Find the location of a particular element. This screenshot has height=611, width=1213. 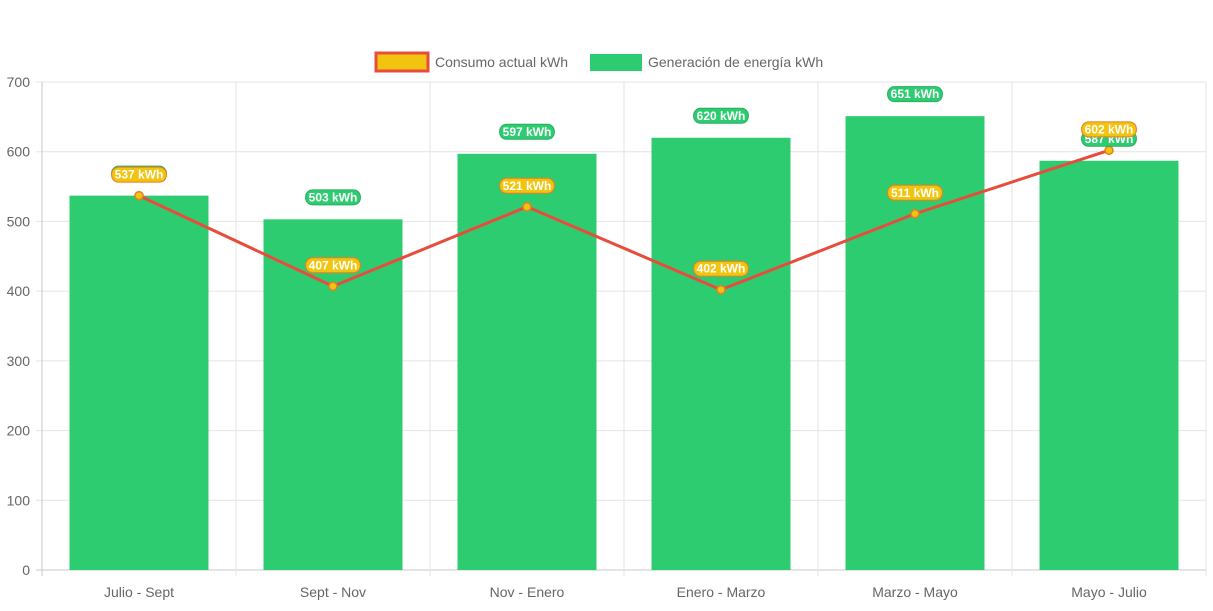

line-value-label-text: 511 kWh is located at coordinates (915, 193).